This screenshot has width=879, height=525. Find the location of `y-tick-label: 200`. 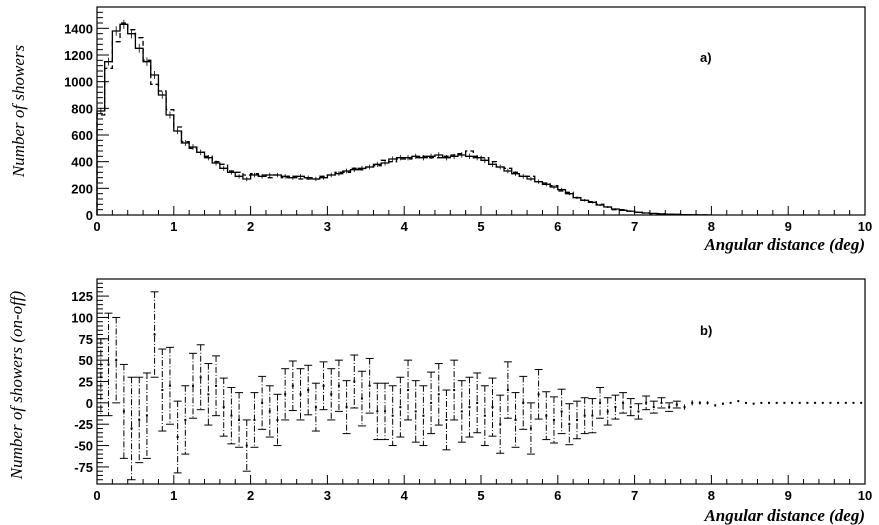

y-tick-label: 200 is located at coordinates (82, 188).